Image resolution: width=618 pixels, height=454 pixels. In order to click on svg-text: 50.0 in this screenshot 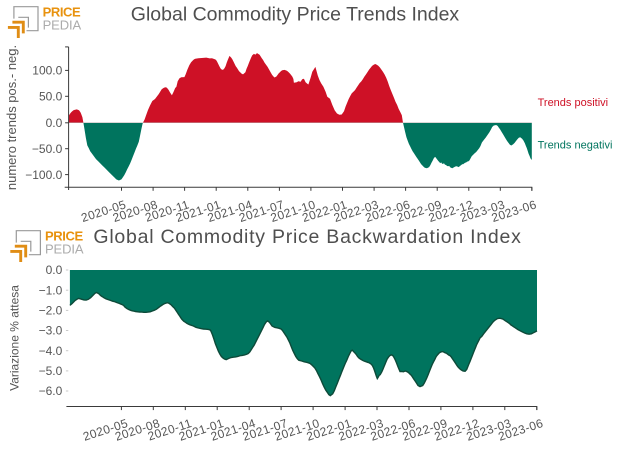, I will do `click(51, 97)`.